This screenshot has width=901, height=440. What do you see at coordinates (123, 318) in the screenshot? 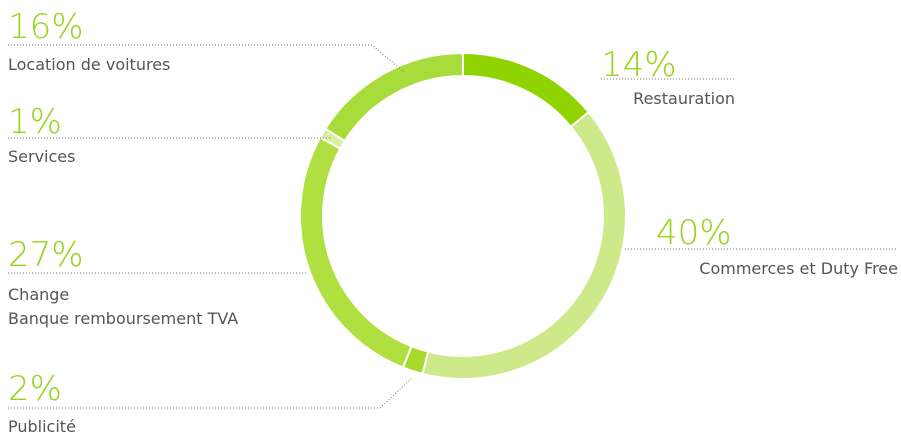
I see `category-label: Banque remboursement TVA` at bounding box center [123, 318].